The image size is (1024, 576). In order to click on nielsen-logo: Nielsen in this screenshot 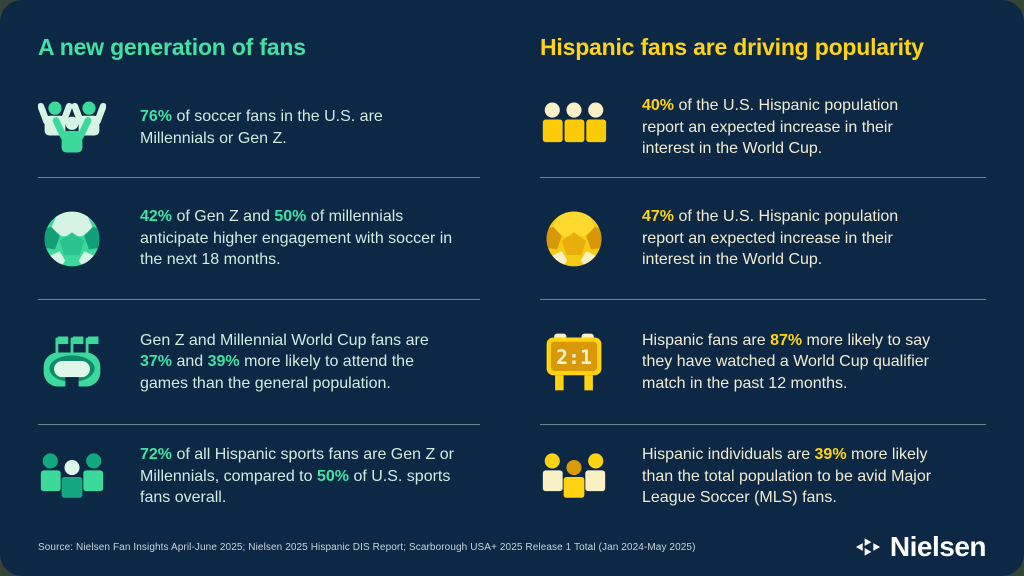, I will do `click(921, 547)`.